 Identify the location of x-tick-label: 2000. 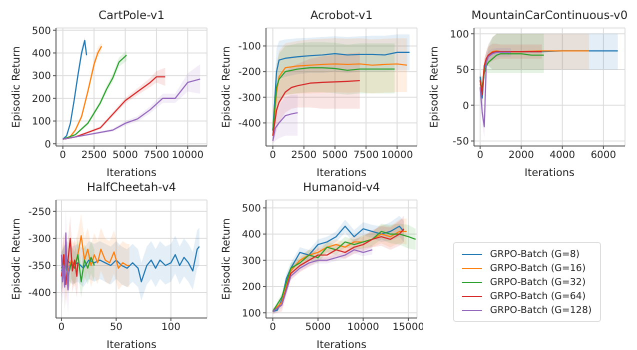
(521, 156).